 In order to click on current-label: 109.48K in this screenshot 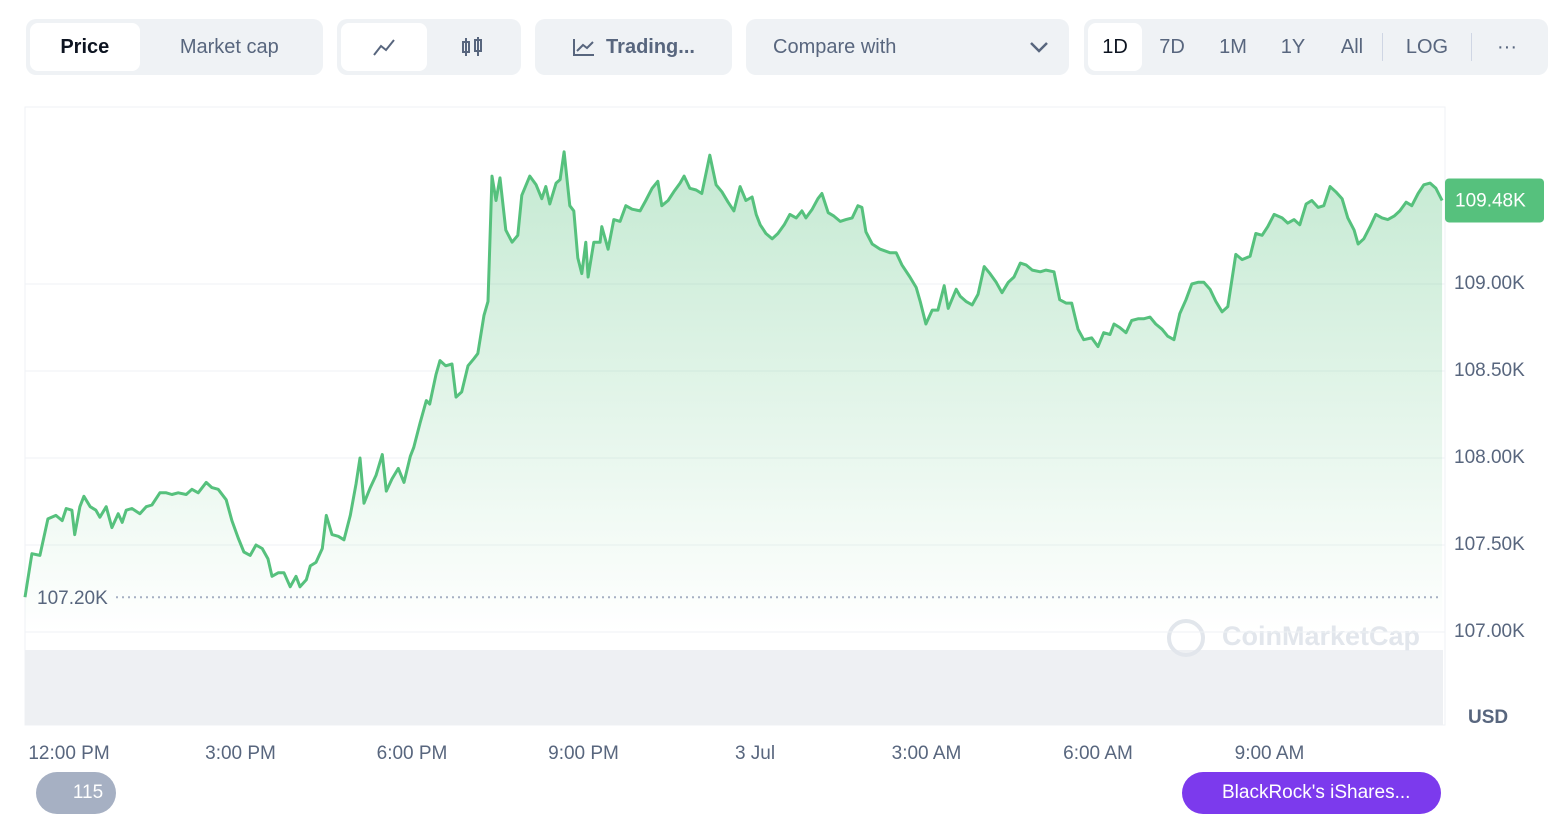, I will do `click(1490, 200)`.